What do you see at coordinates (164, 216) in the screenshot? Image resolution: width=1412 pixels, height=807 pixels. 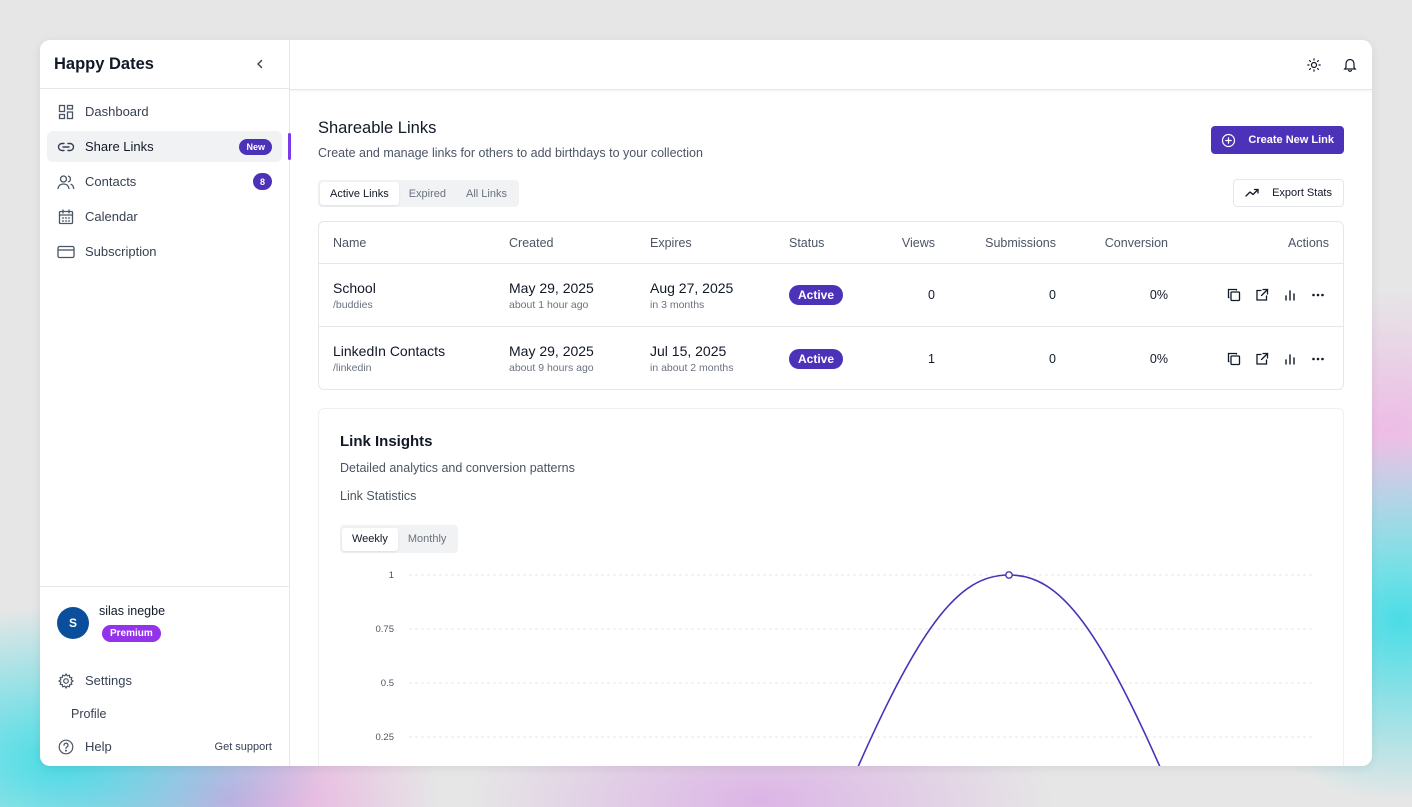 I see `sidebar-item-calendar: Calendar` at bounding box center [164, 216].